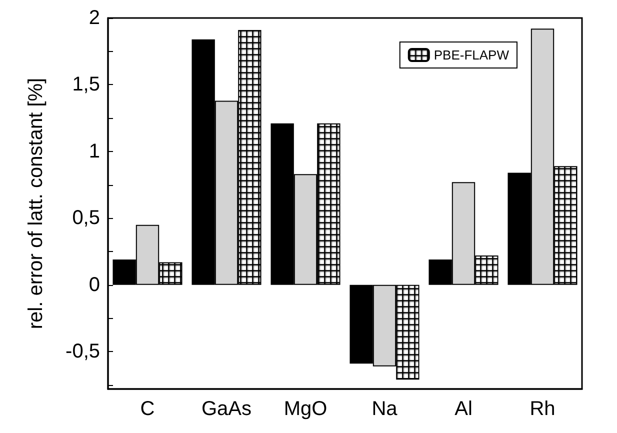 The height and width of the screenshot is (433, 617). What do you see at coordinates (86, 218) in the screenshot?
I see `y-tick-label: 0,5` at bounding box center [86, 218].